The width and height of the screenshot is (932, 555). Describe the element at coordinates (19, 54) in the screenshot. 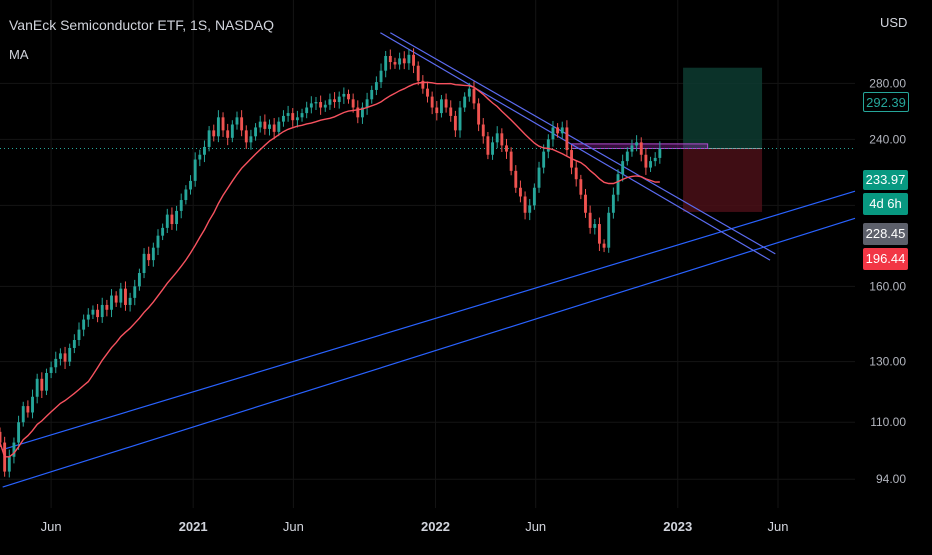

I see `indicator-label: MA` at that location.